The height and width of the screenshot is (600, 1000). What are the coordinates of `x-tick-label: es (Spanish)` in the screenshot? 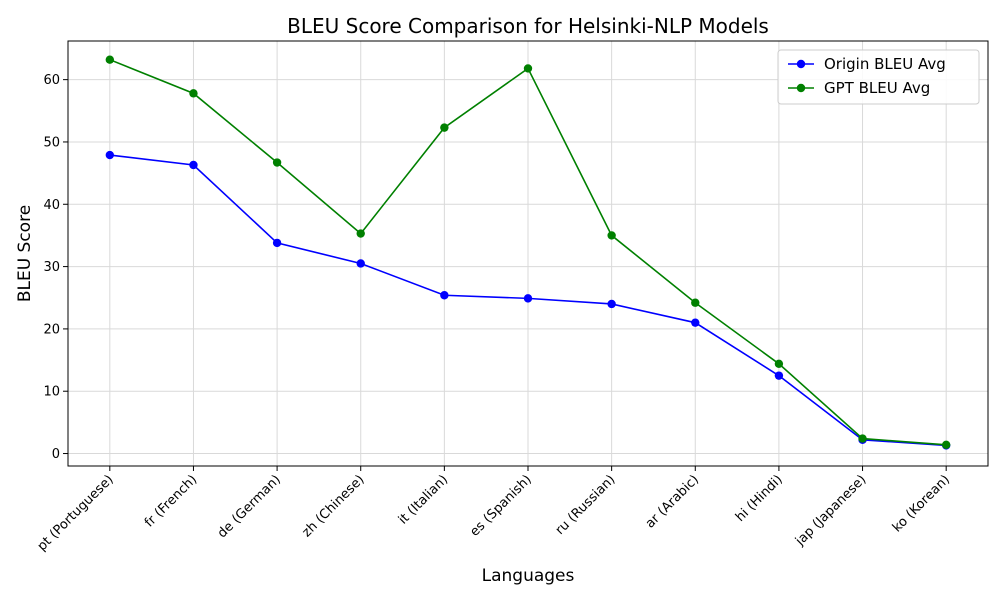 It's located at (500, 505).